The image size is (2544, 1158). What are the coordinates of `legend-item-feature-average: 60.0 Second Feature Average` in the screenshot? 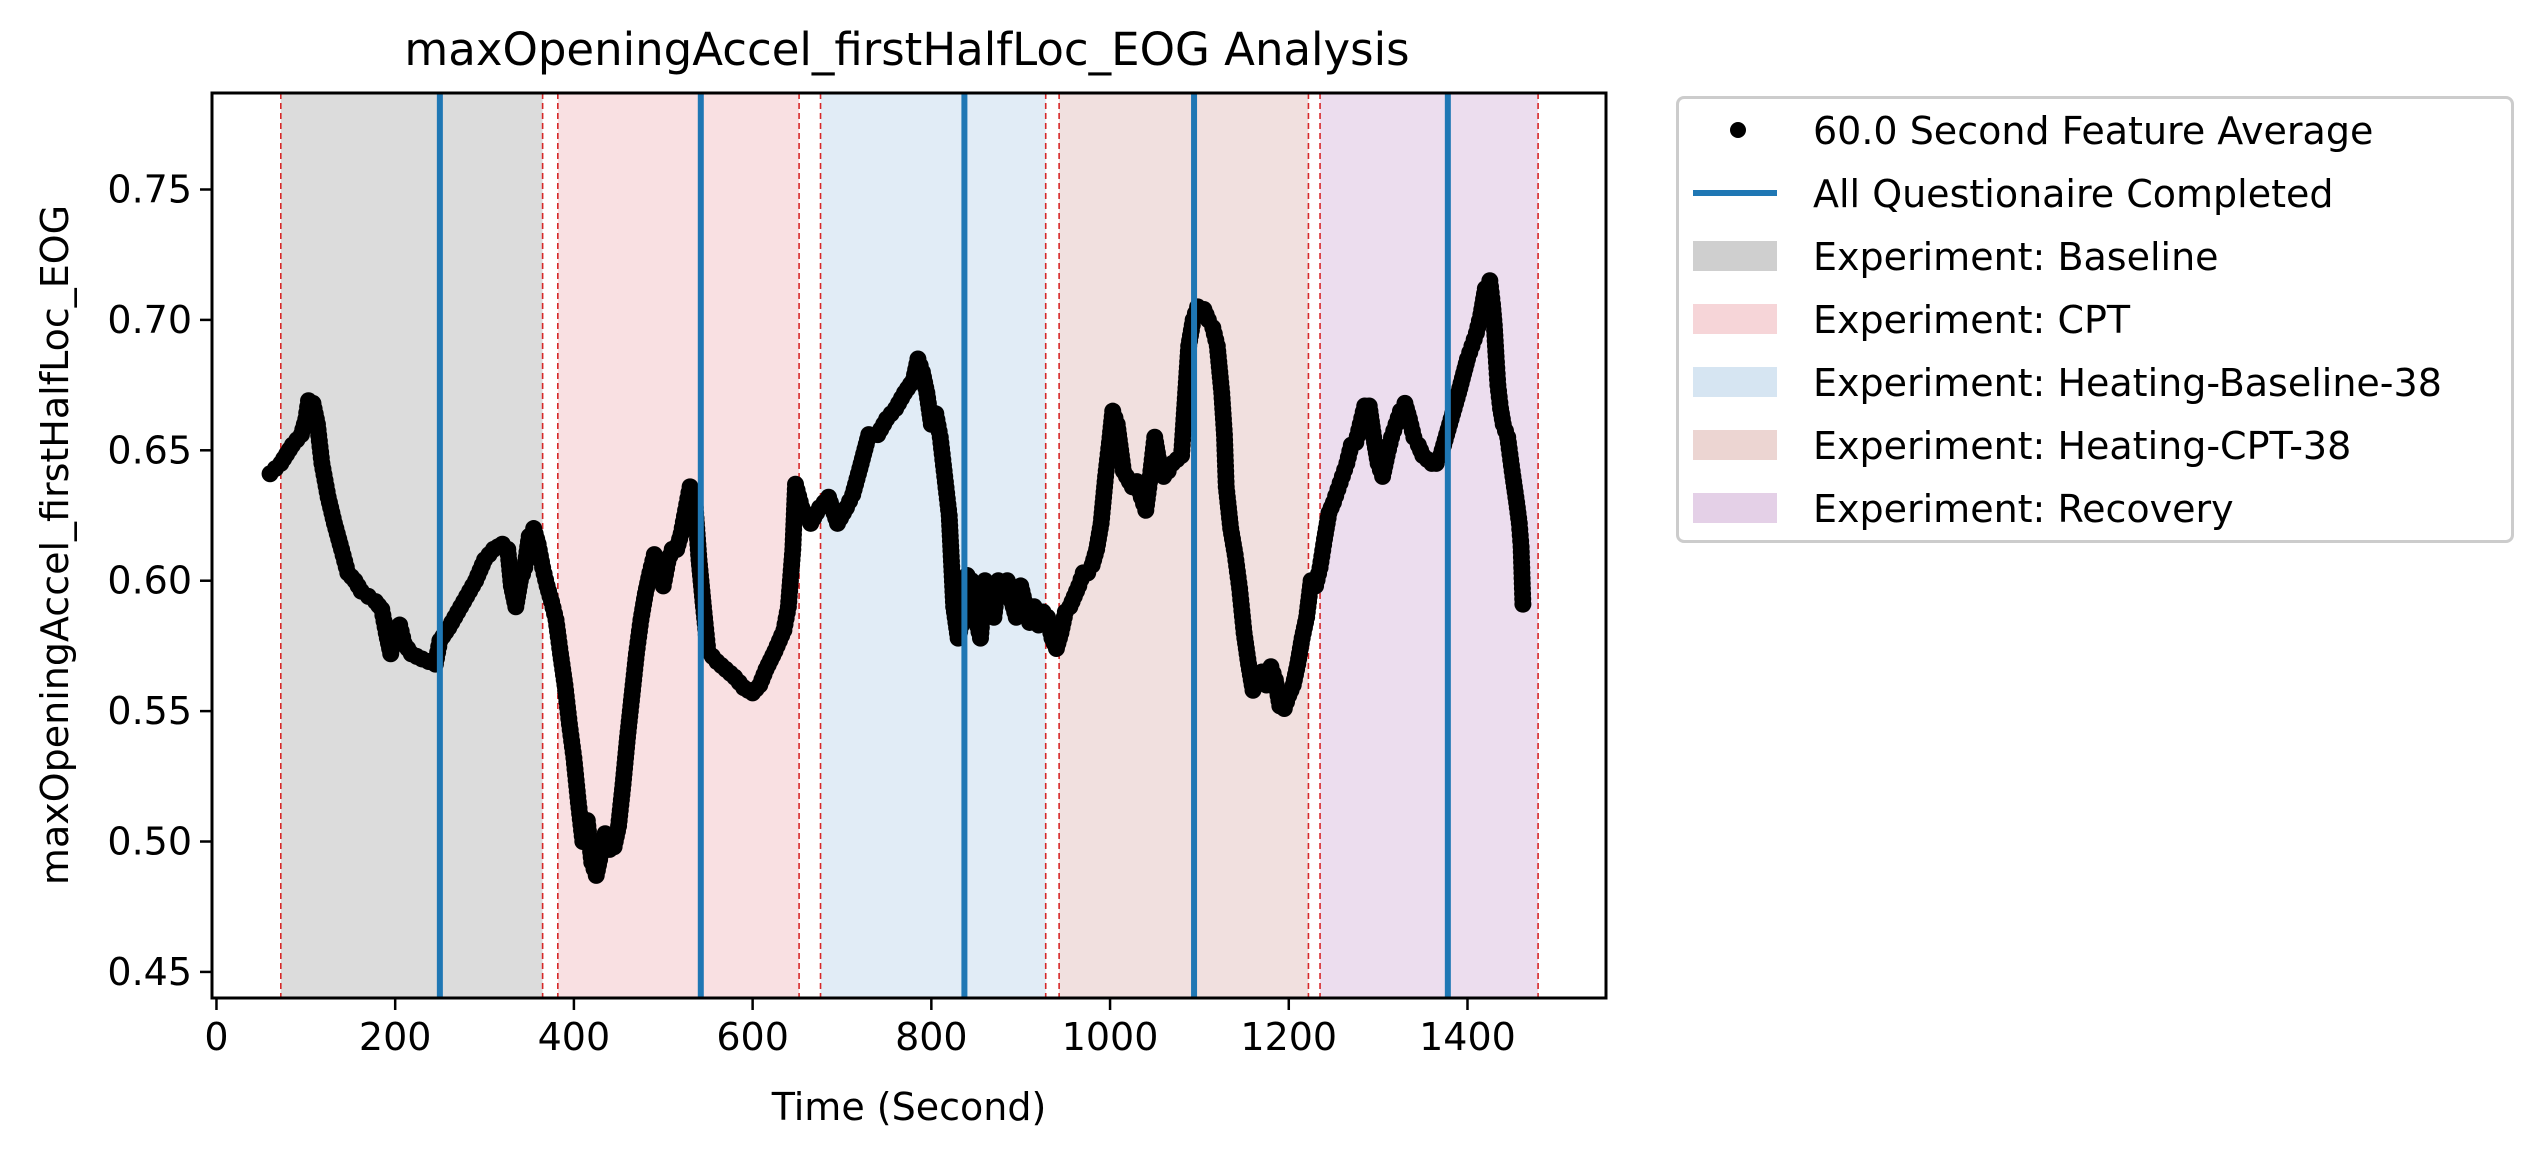 It's located at (2095, 130).